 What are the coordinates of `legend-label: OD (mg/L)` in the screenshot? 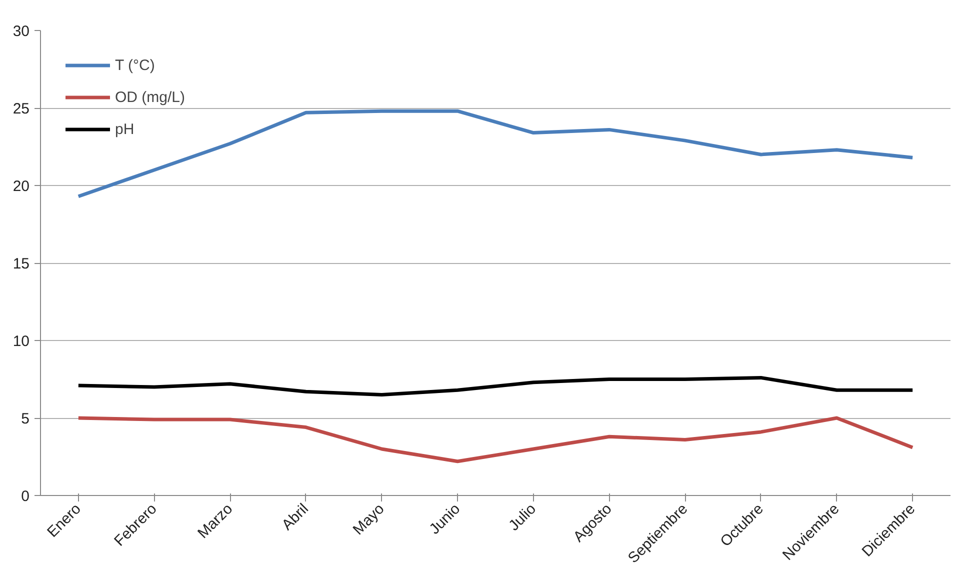 It's located at (150, 97).